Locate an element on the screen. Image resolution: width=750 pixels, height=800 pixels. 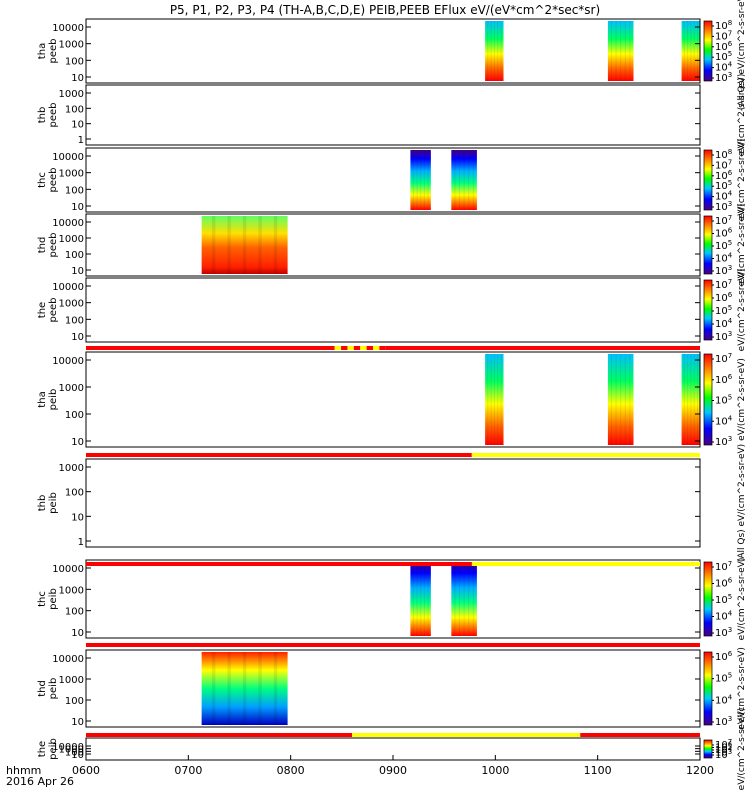
x-label-hhmm: hhmm is located at coordinates (23, 770).